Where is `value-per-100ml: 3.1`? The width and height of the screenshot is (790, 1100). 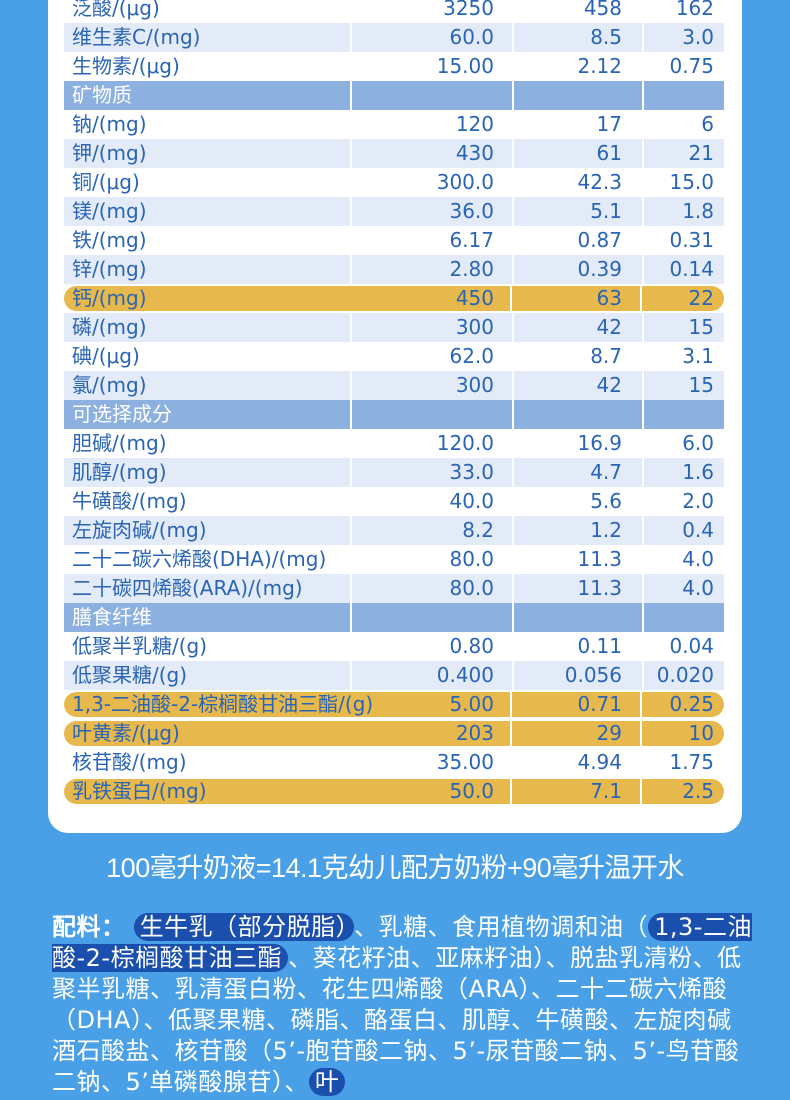 value-per-100ml: 3.1 is located at coordinates (698, 356).